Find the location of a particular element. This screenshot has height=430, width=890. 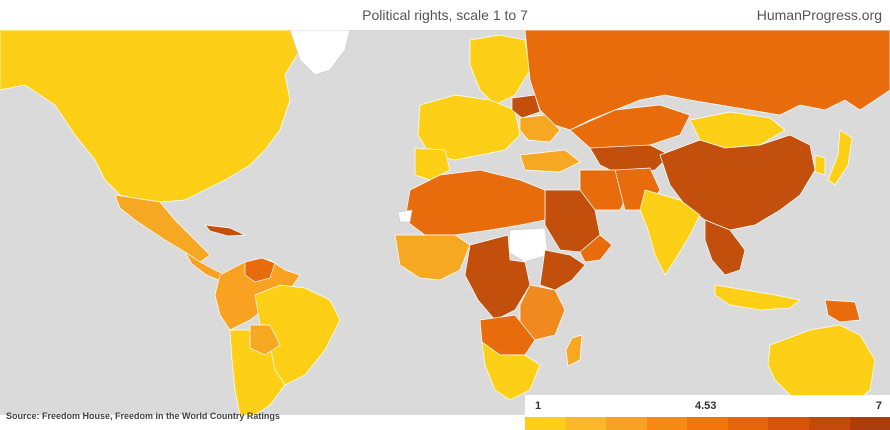

region-scandinavia is located at coordinates (500, 70).